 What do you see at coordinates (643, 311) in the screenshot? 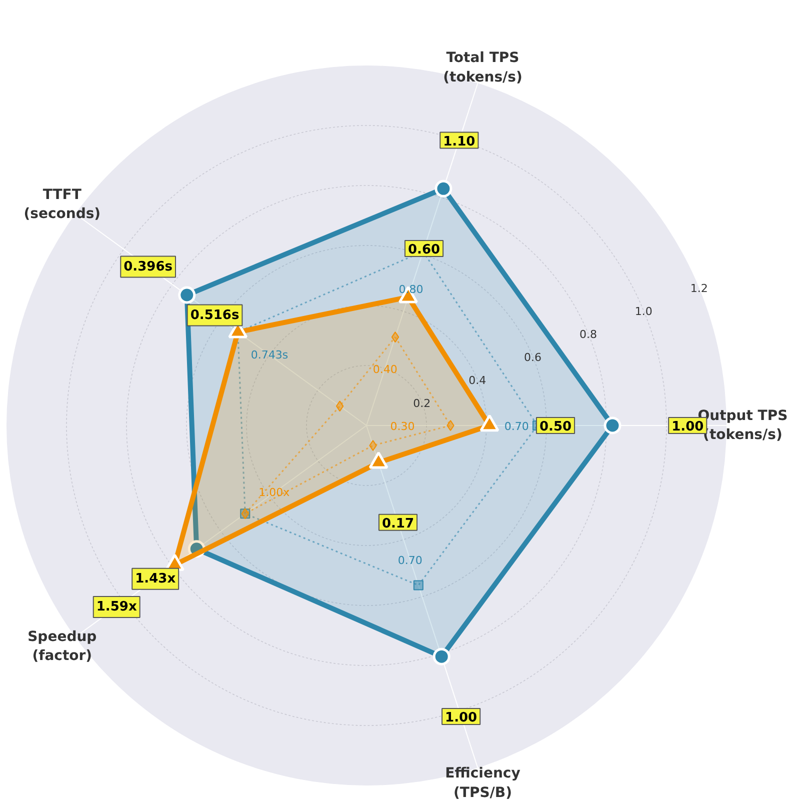
I see `y-tick-label: 1.0` at bounding box center [643, 311].